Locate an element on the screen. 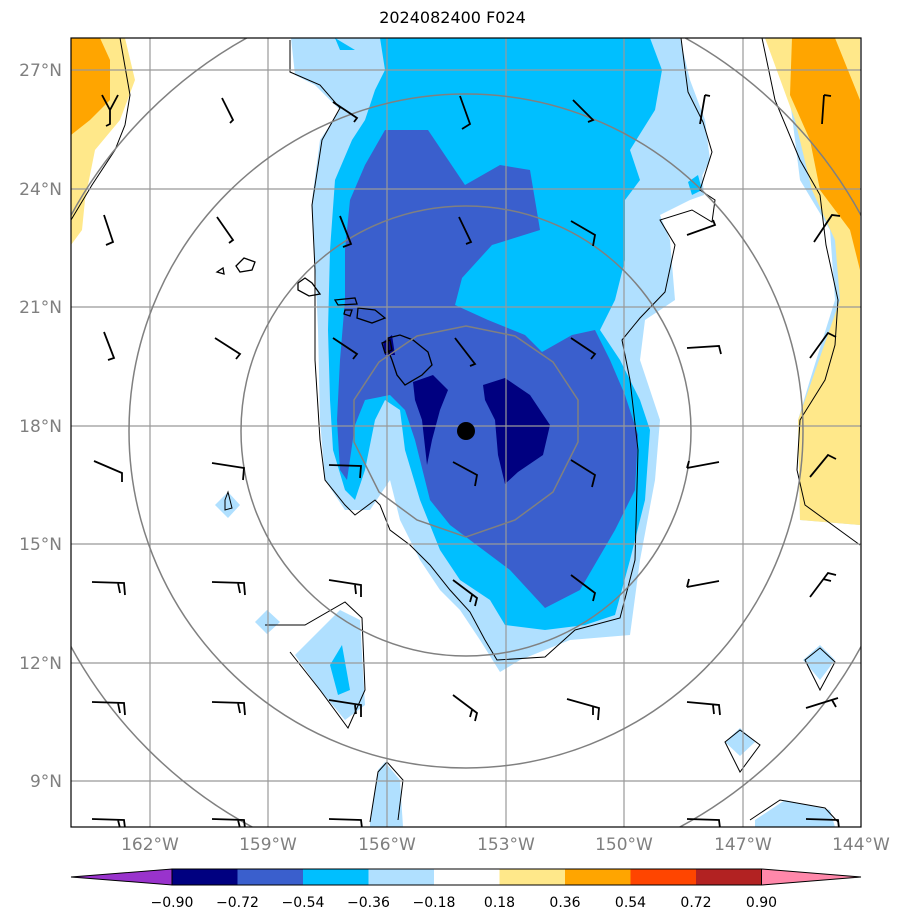 This screenshot has height=924, width=905. map-title: 2024082400 F024 is located at coordinates (452, 17).